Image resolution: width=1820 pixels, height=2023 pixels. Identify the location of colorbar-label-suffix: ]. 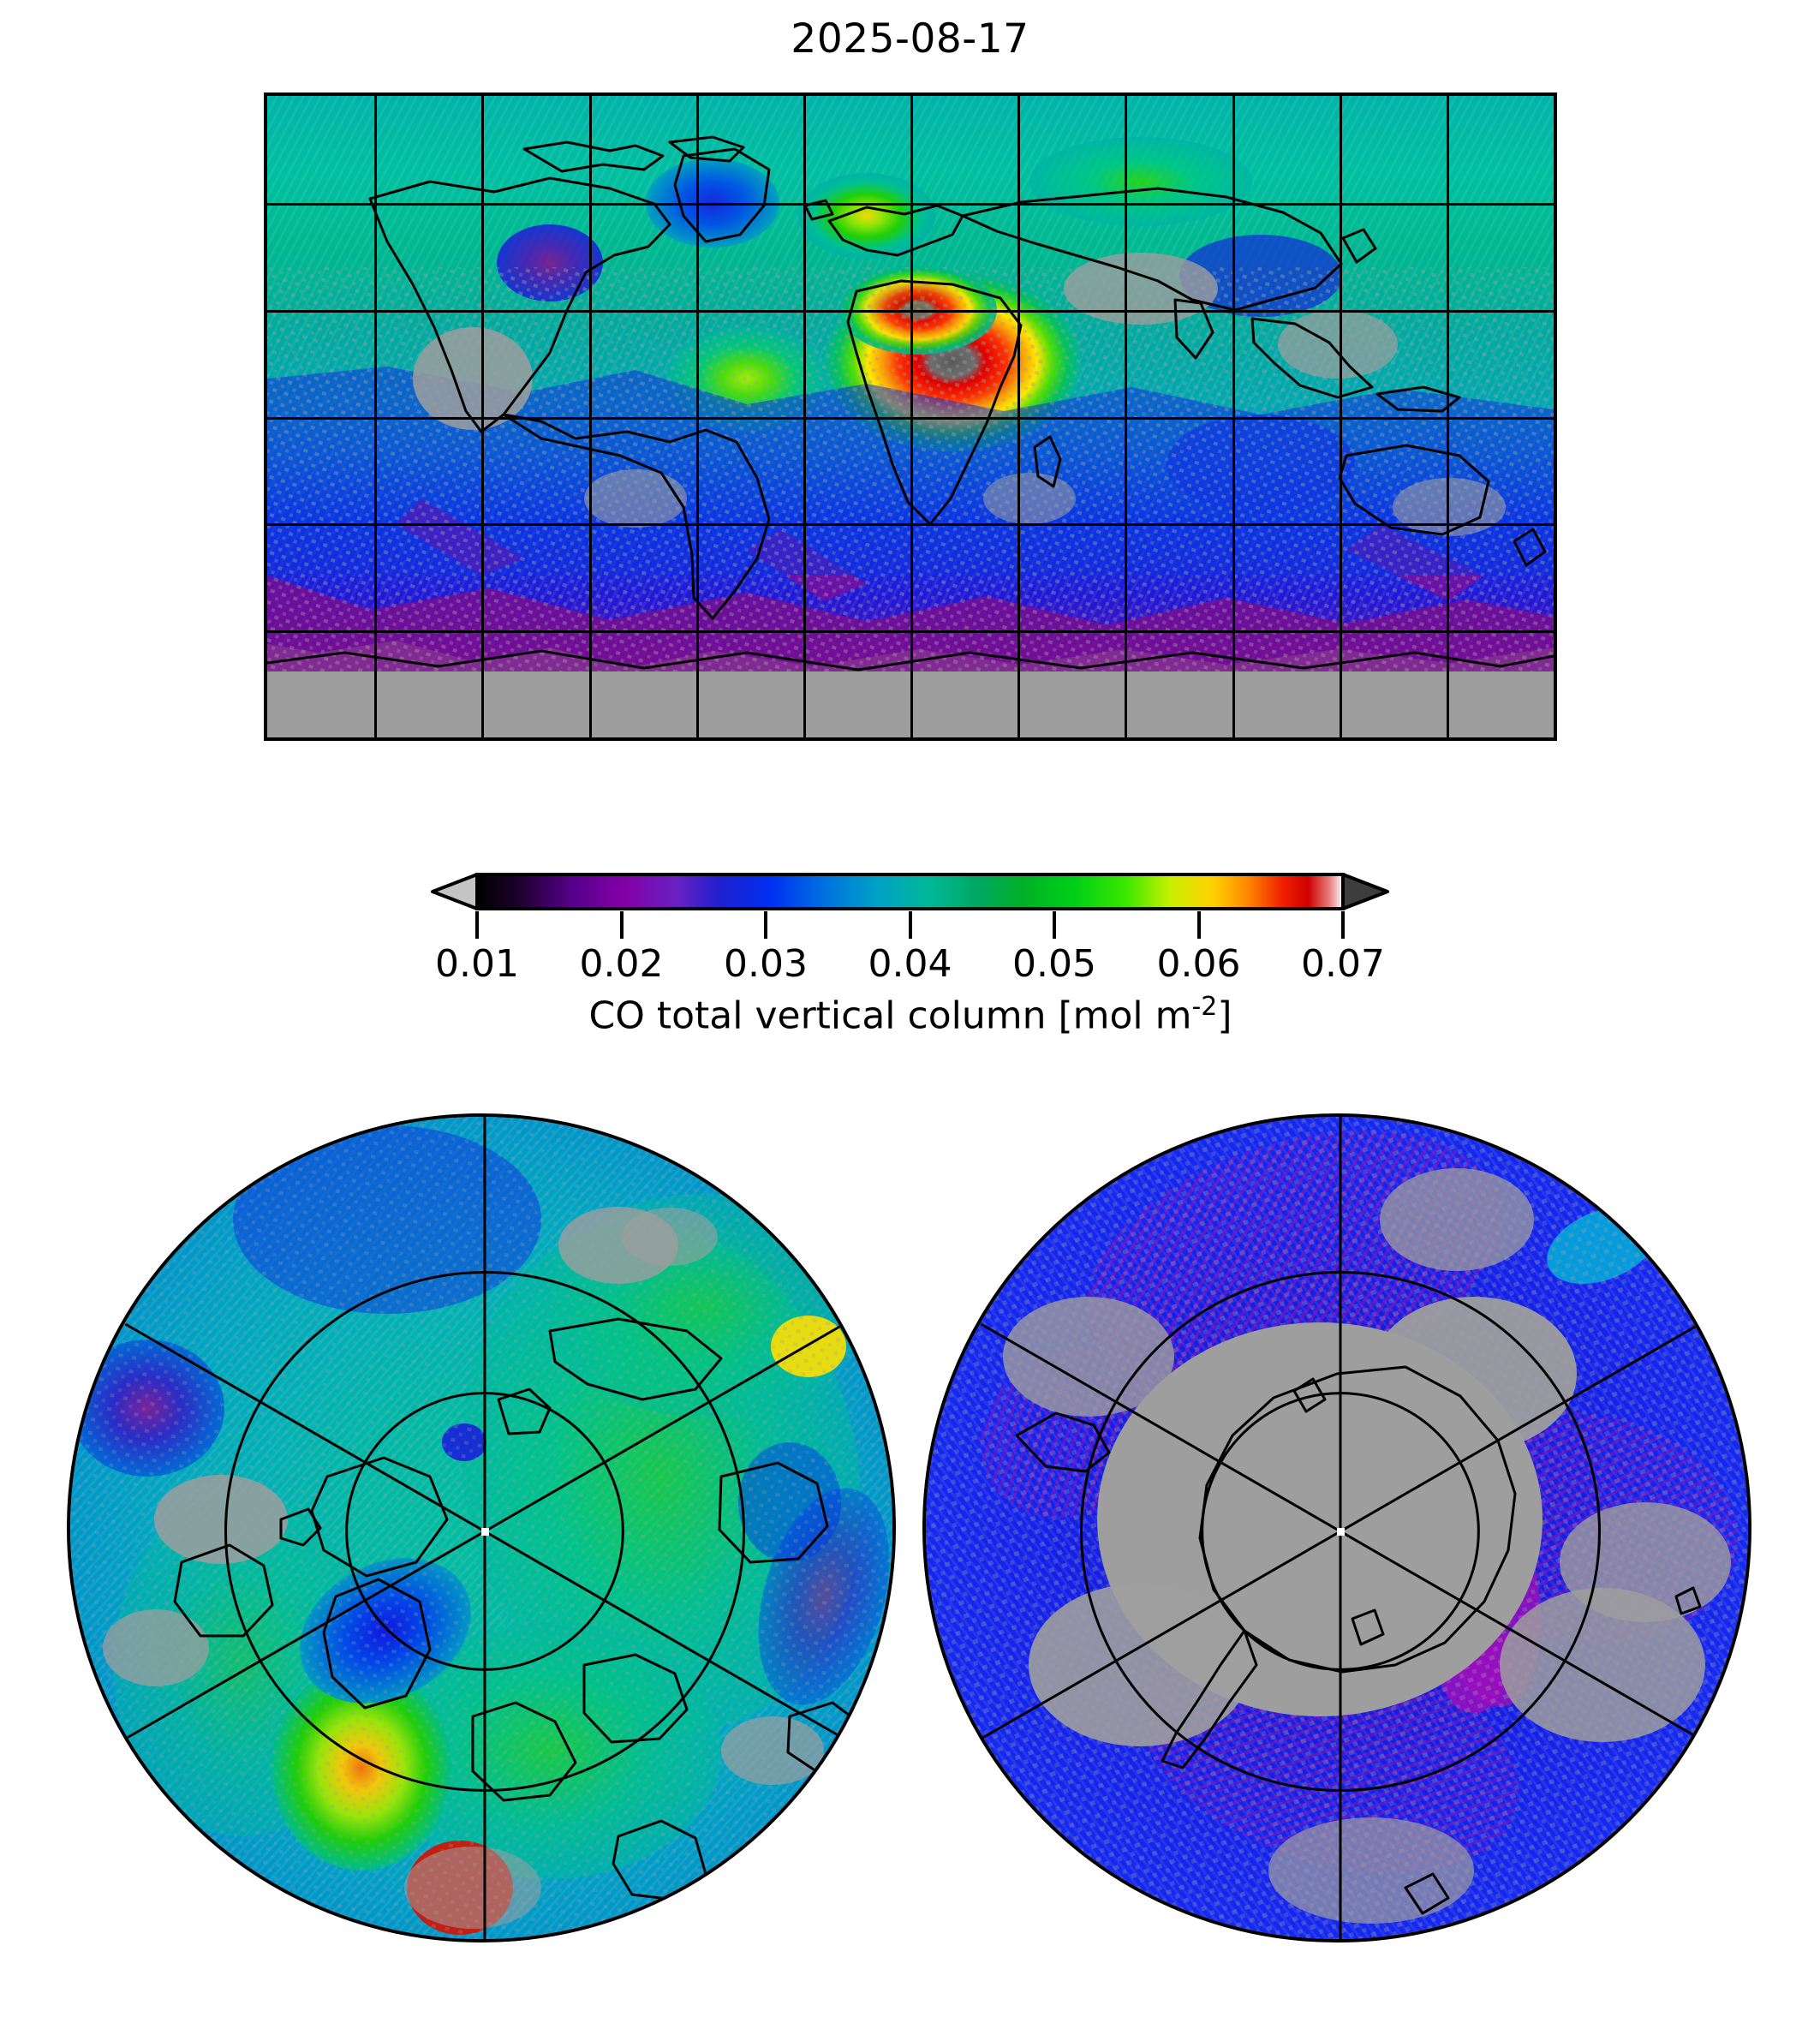
(1224, 1016).